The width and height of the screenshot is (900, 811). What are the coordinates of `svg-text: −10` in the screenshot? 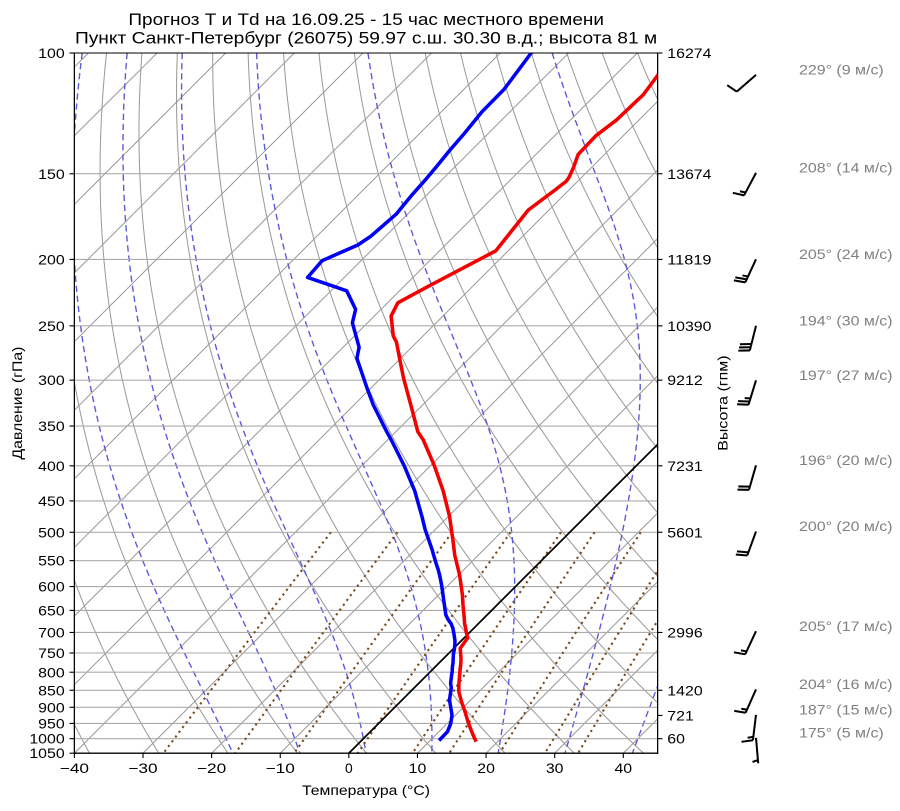 It's located at (281, 768).